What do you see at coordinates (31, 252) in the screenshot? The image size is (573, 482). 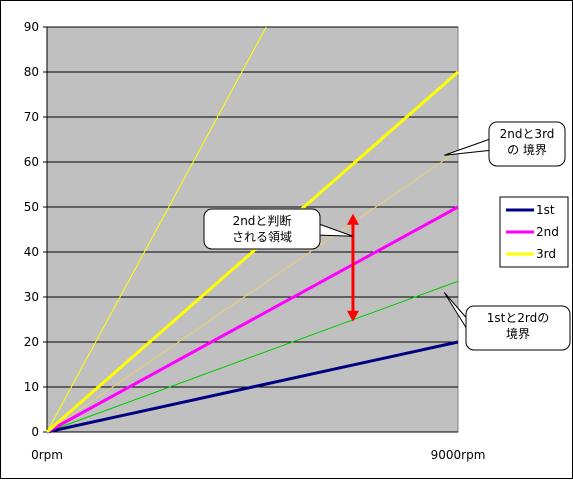 I see `y-tick-label: 40` at bounding box center [31, 252].